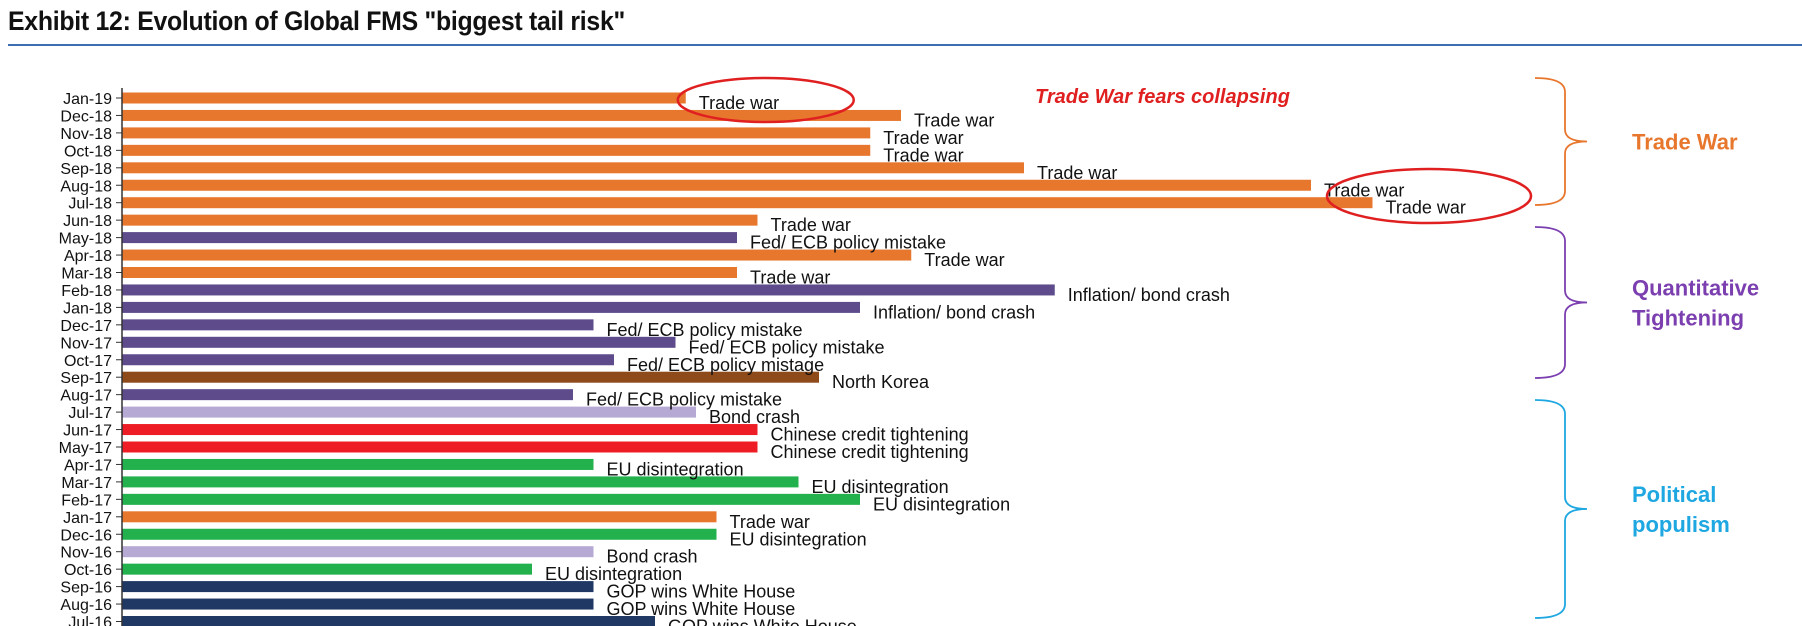 The height and width of the screenshot is (626, 1802). Describe the element at coordinates (1685, 142) in the screenshot. I see `group-label: Trade War` at that location.